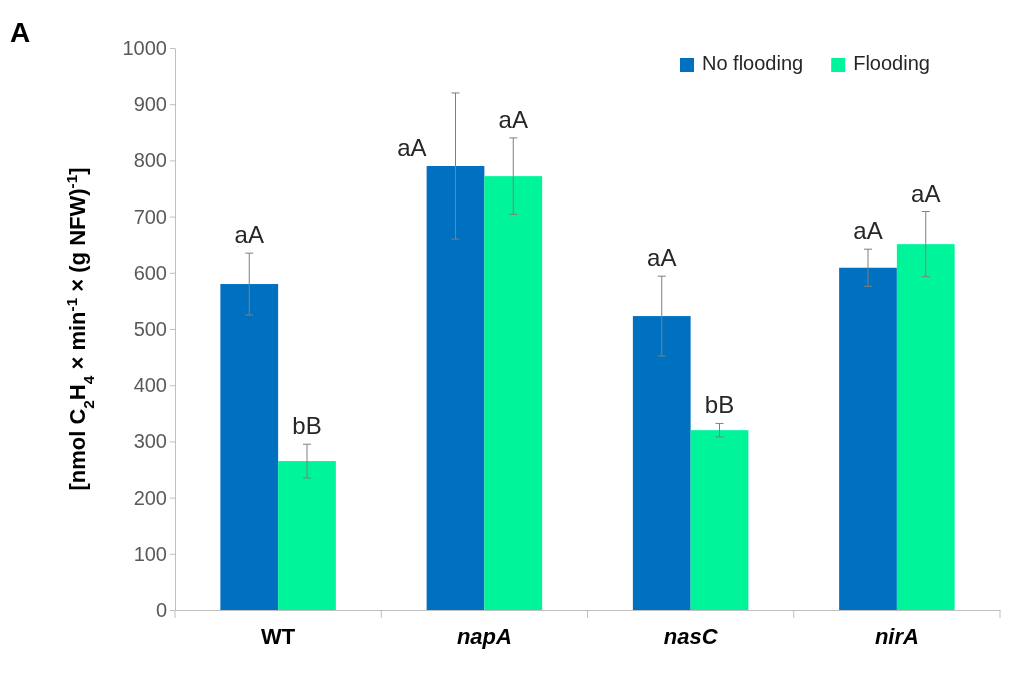 The width and height of the screenshot is (1021, 673). Describe the element at coordinates (150, 497) in the screenshot. I see `y-tick-label: 200` at that location.